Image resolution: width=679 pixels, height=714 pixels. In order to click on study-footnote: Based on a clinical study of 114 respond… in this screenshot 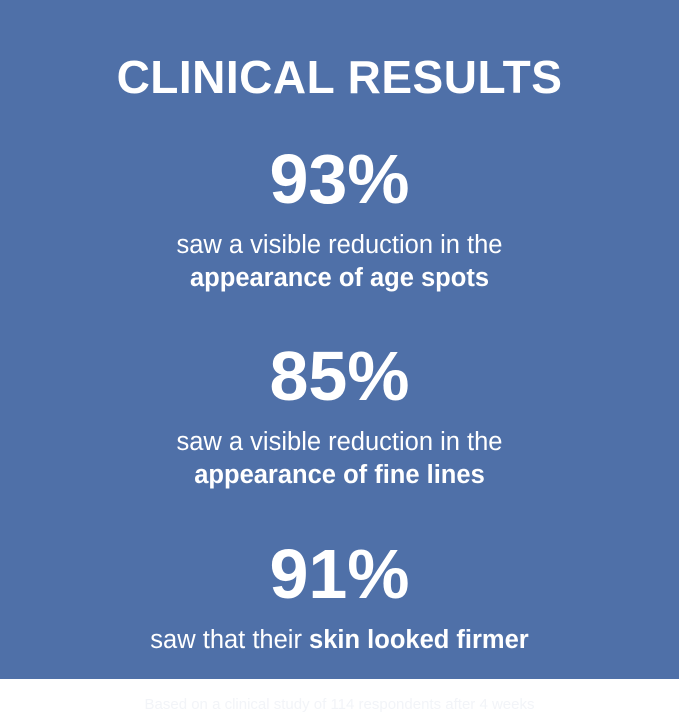, I will do `click(339, 705)`.